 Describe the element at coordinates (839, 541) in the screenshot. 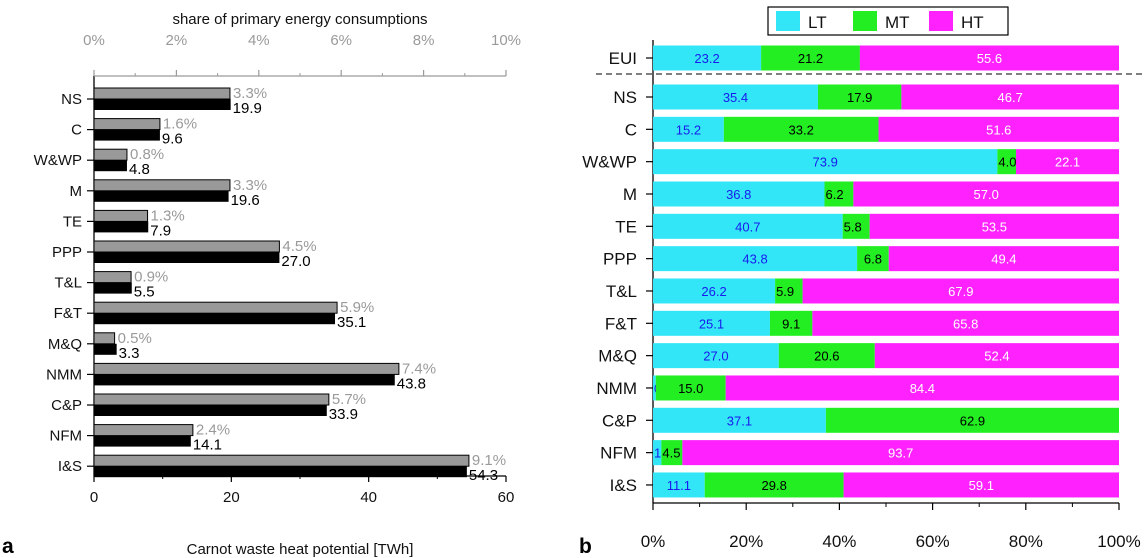

I see `x-tick-label: 40%` at that location.